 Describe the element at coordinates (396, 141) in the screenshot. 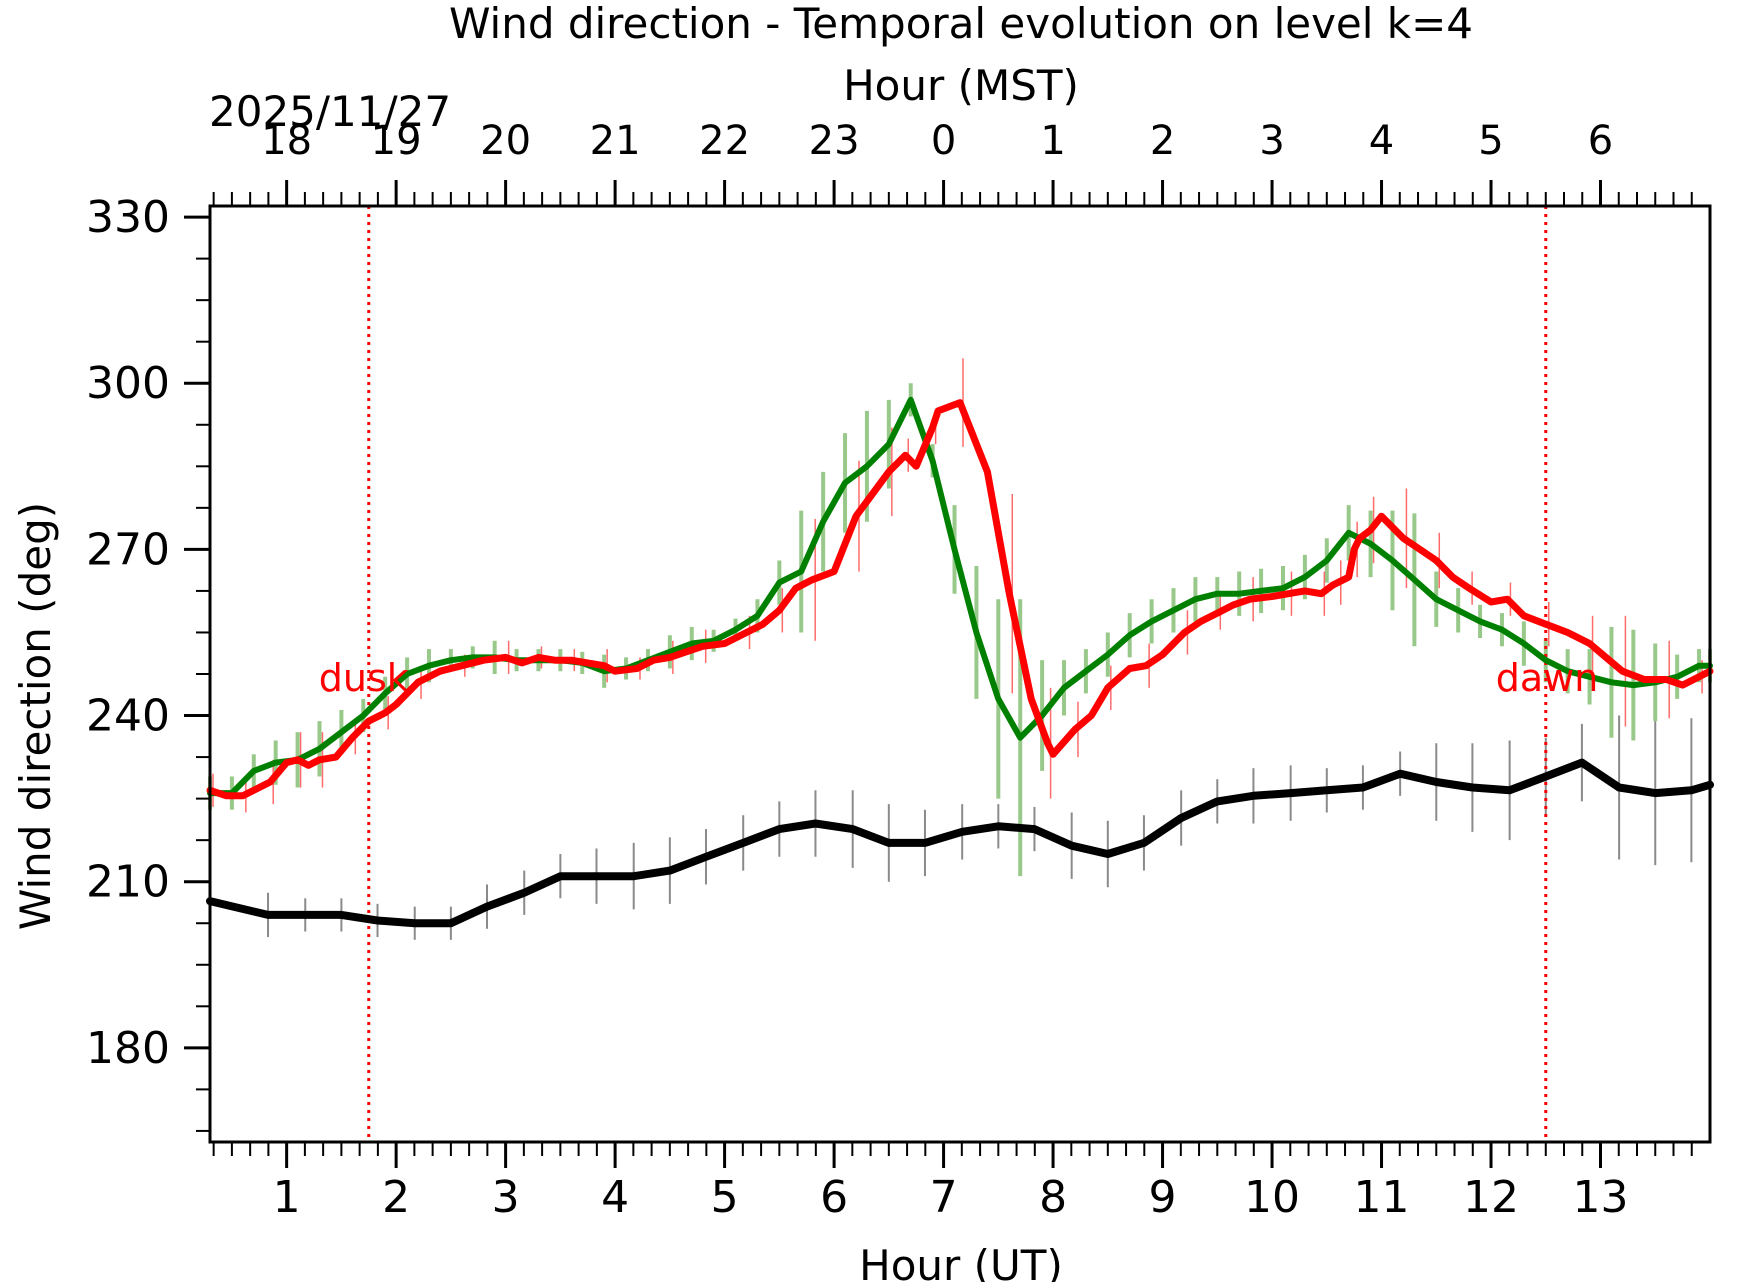

I see `top-tick-label: 19` at that location.